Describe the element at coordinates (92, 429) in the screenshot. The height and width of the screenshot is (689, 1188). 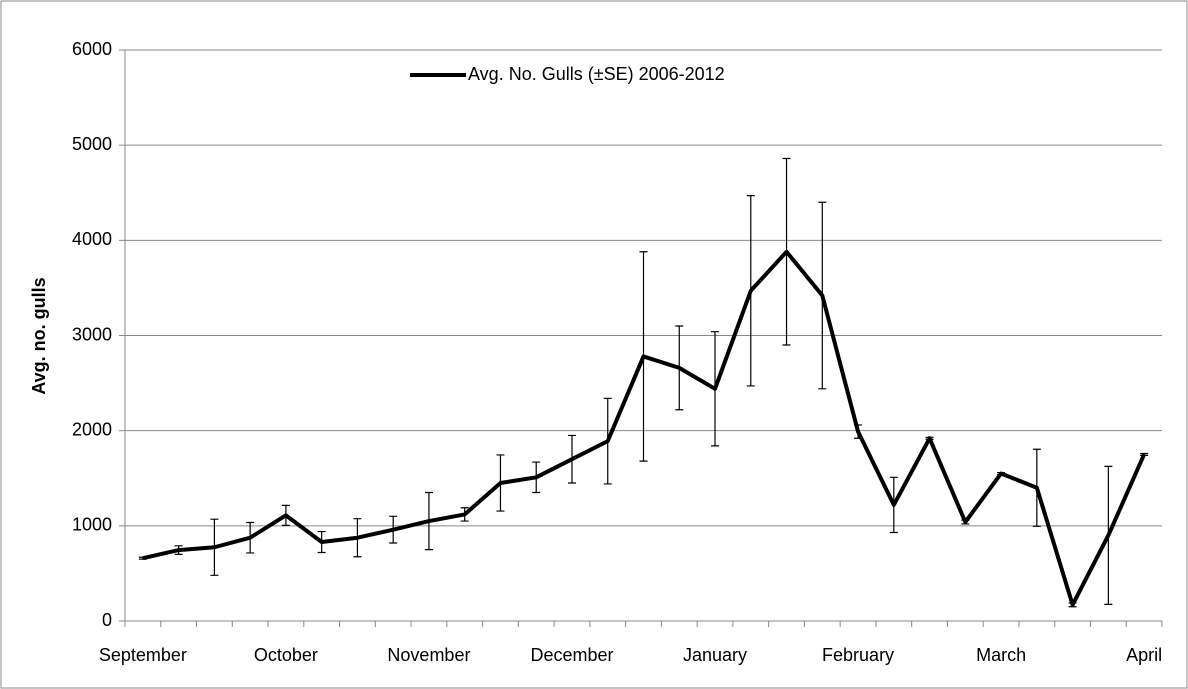
I see `y-tick-label: 2000` at that location.